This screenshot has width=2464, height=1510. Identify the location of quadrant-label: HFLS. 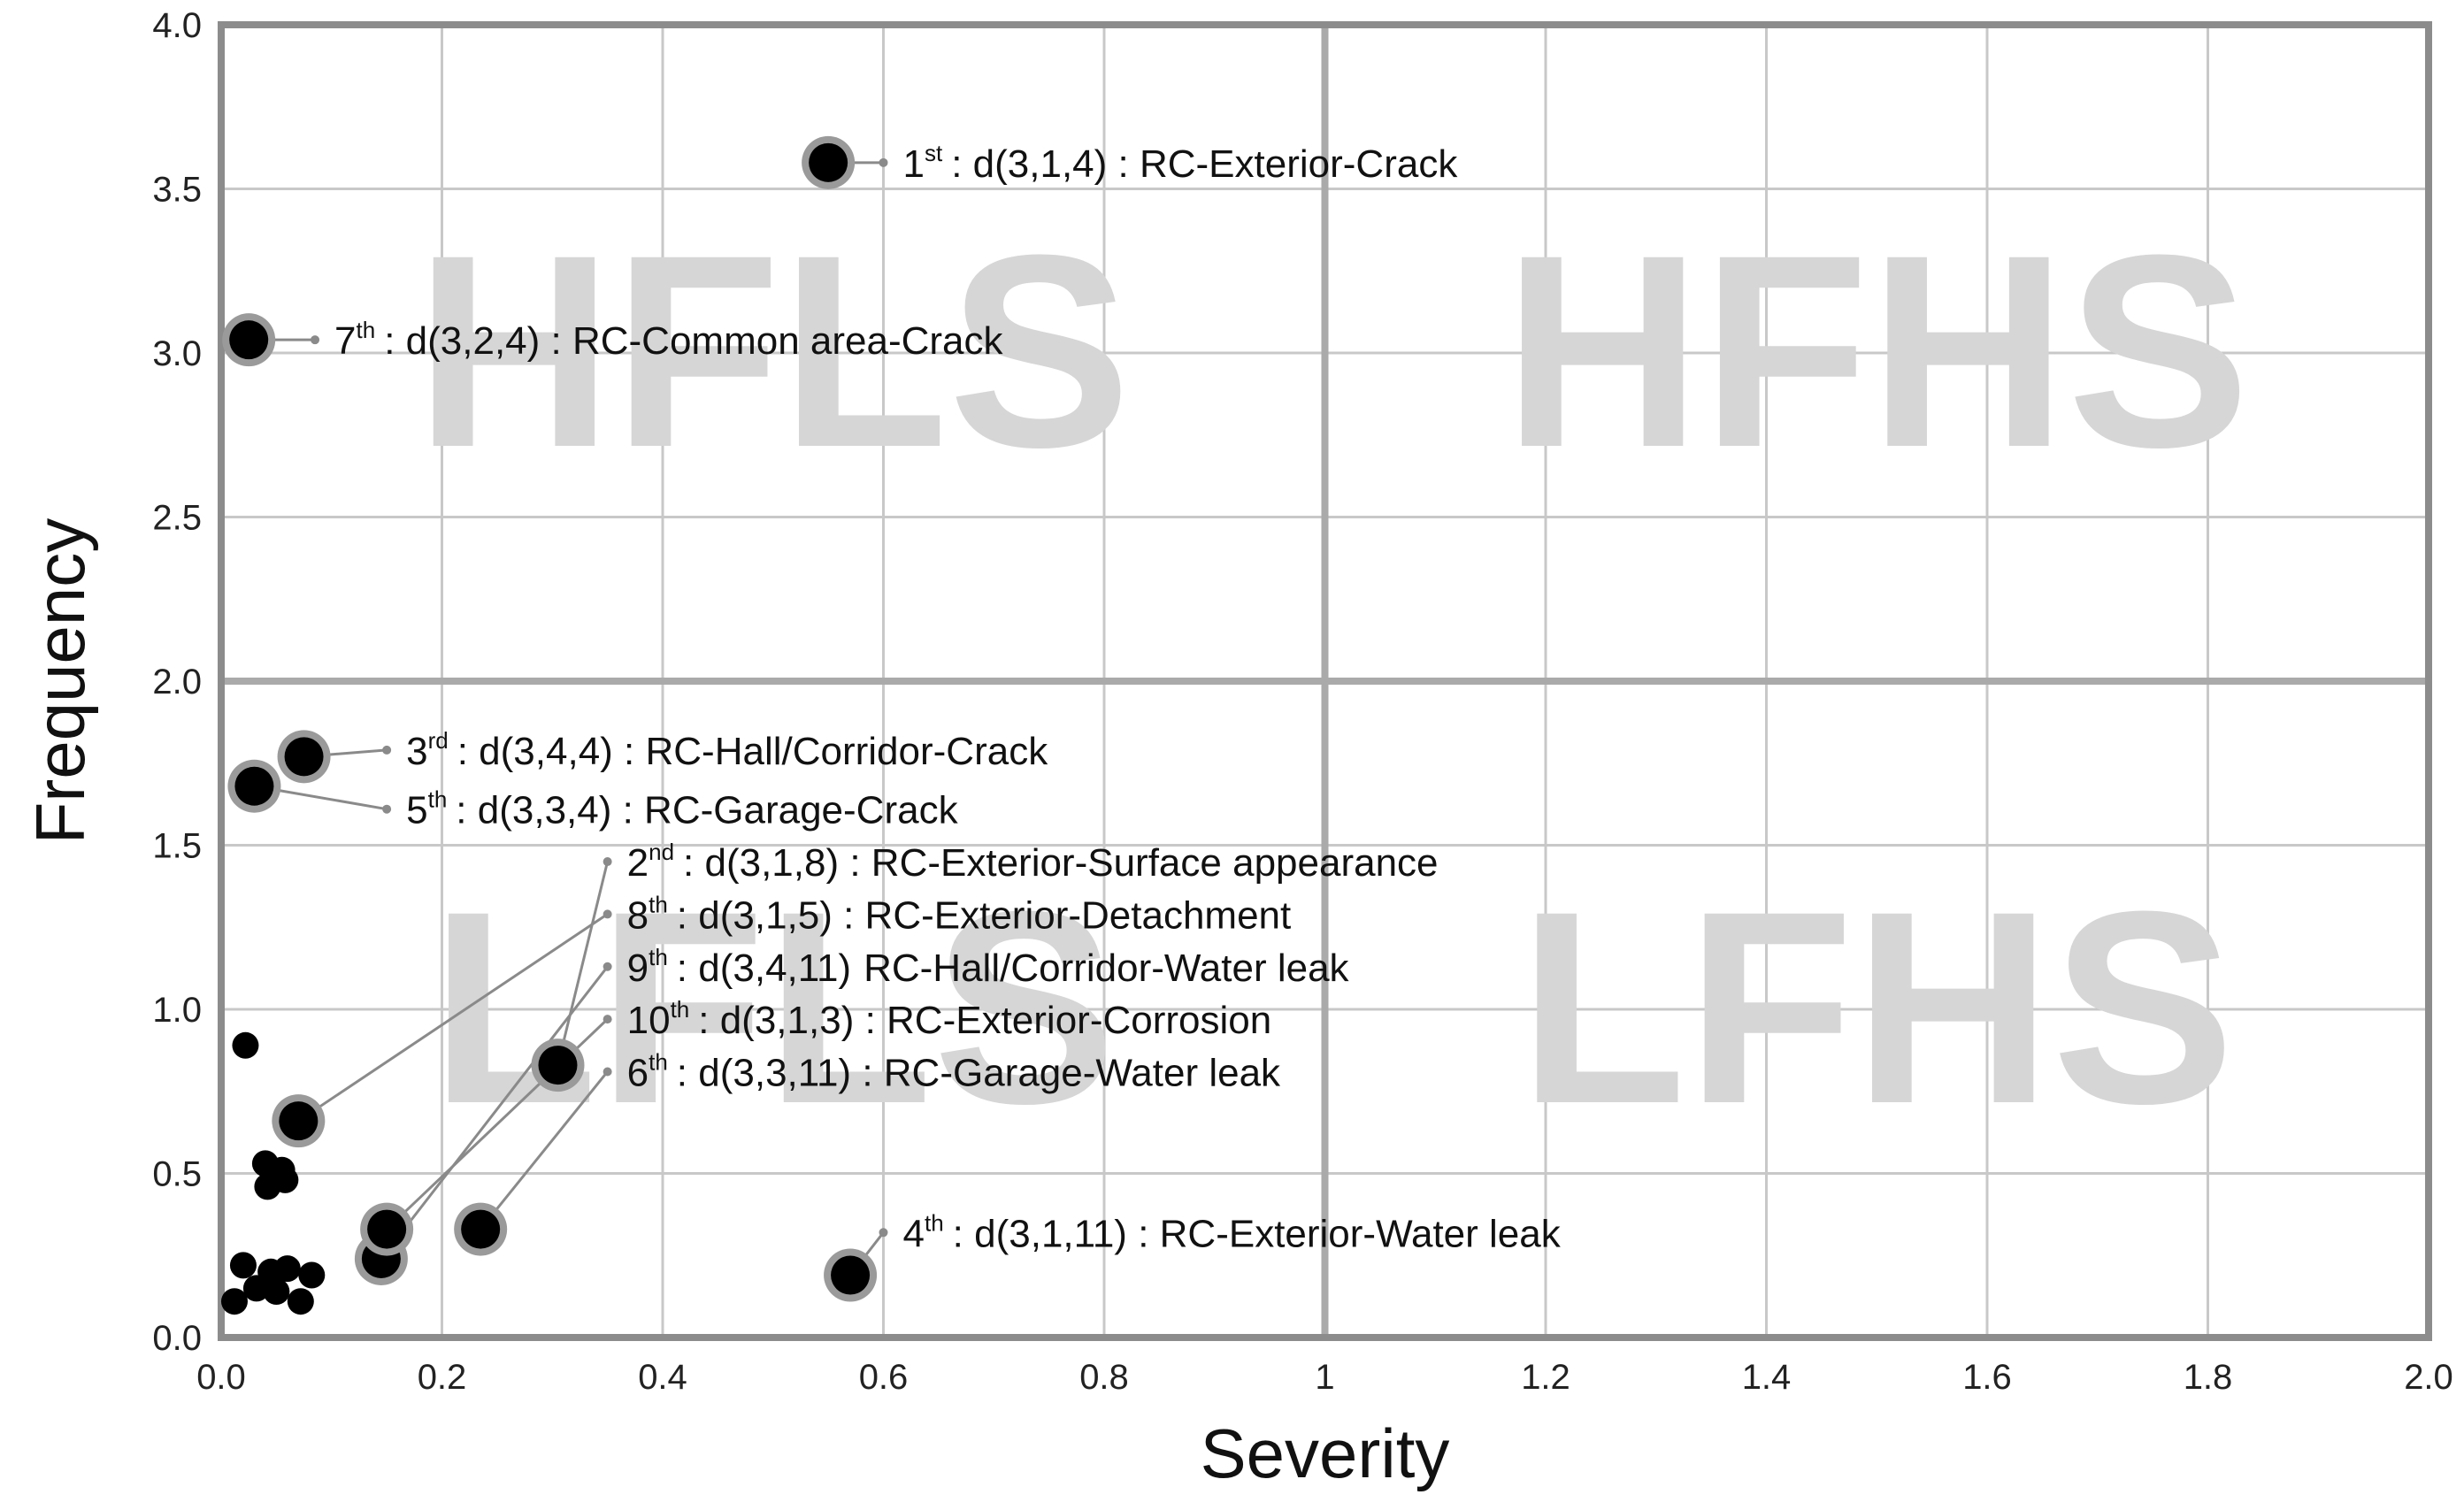
(773, 350).